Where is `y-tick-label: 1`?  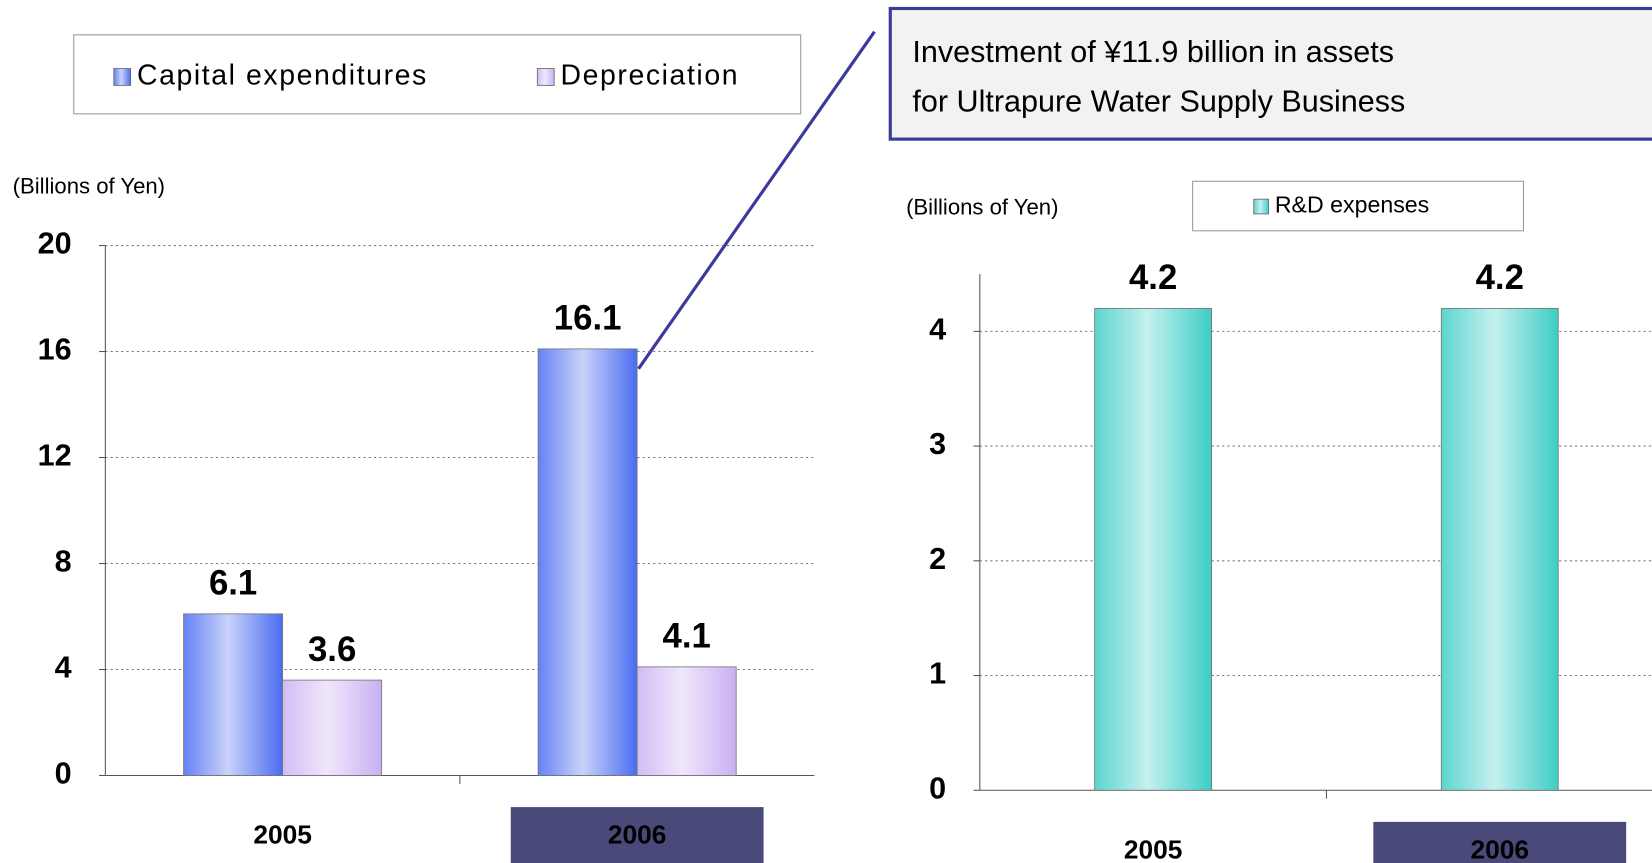 y-tick-label: 1 is located at coordinates (937, 674).